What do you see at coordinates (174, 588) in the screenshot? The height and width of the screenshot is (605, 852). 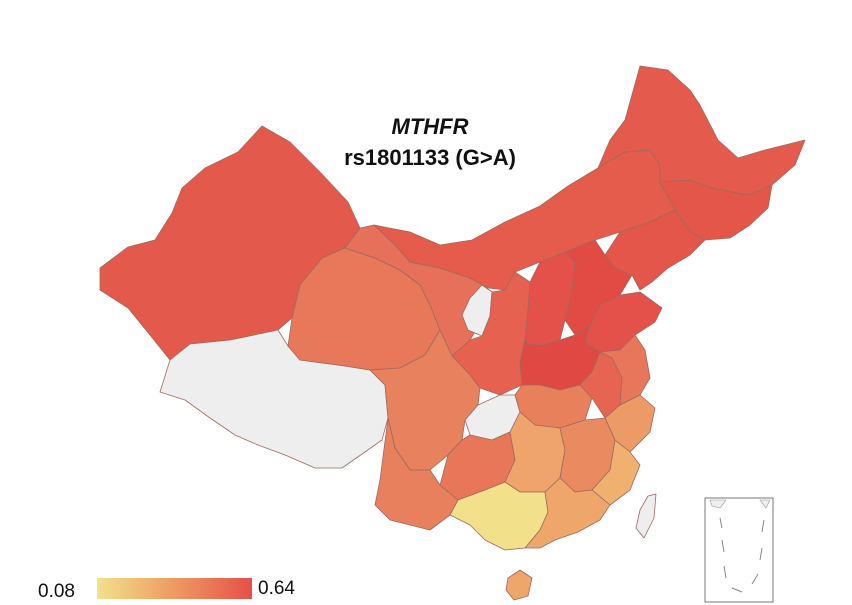 I see `legend-color-bar` at bounding box center [174, 588].